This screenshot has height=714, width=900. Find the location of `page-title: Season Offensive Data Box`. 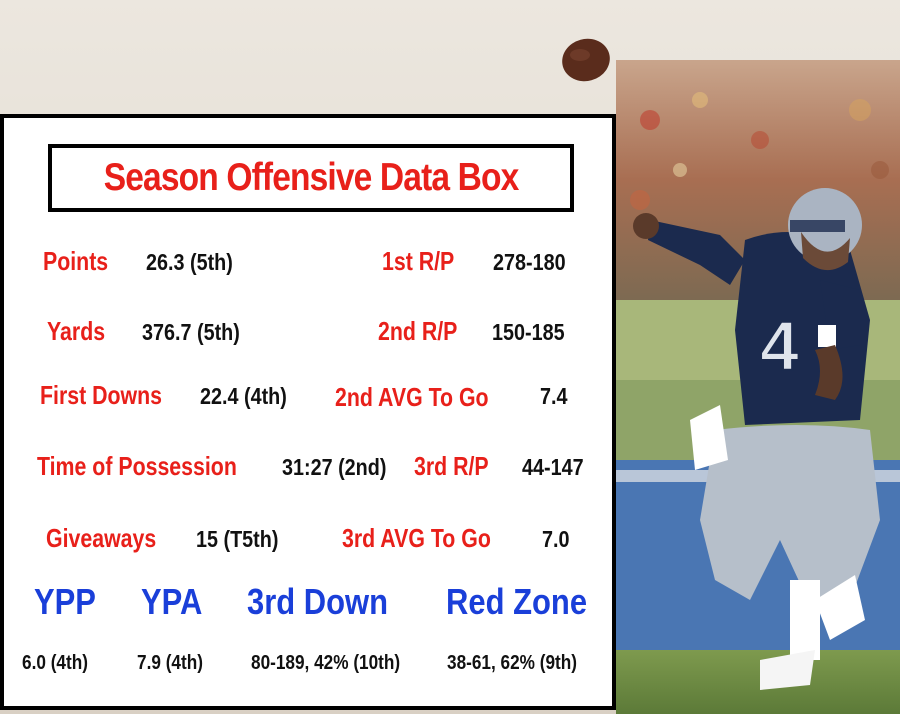

page-title: Season Offensive Data Box is located at coordinates (311, 177).